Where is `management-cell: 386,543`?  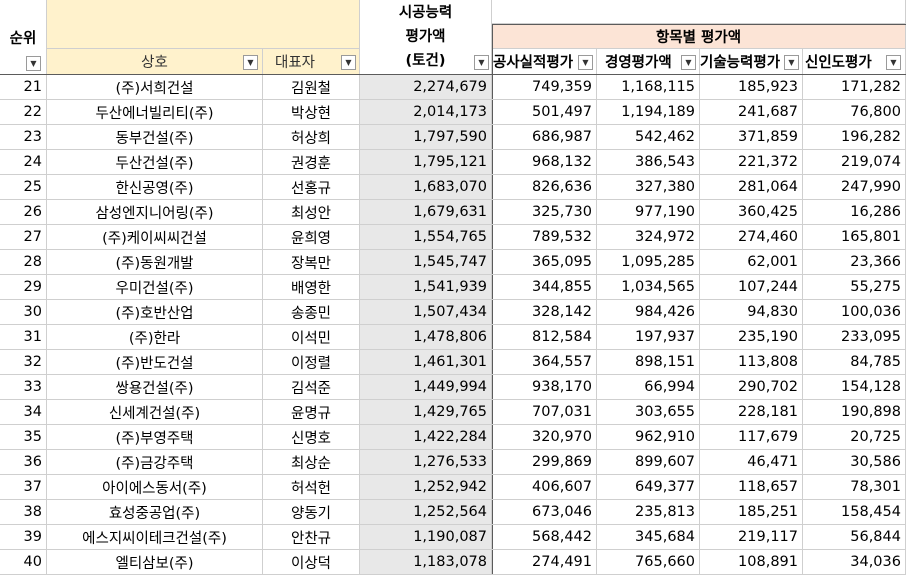
management-cell: 386,543 is located at coordinates (648, 162).